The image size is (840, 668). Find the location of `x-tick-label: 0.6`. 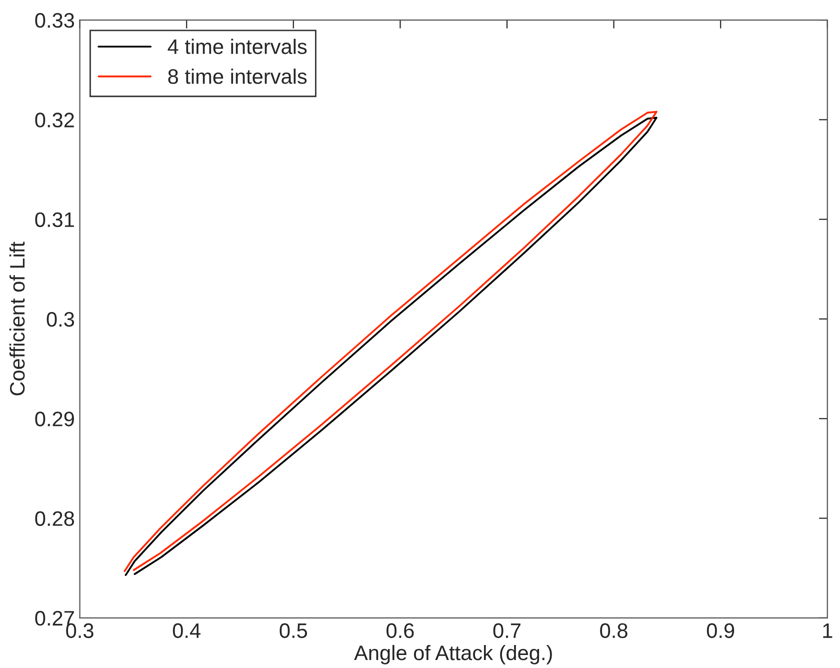

x-tick-label: 0.6 is located at coordinates (400, 630).